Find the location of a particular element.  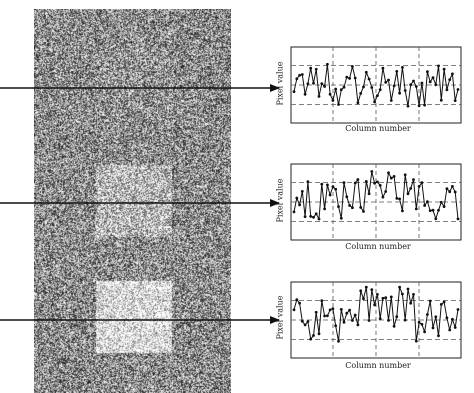

profile-line is located at coordinates (376, 314).